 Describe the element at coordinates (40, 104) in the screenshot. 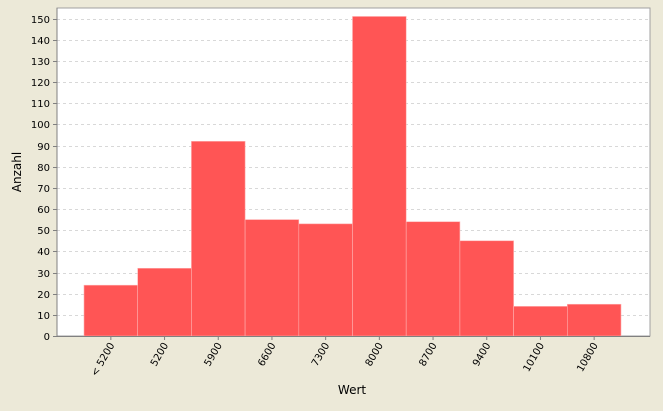

I see `y-tick-label: 110` at that location.